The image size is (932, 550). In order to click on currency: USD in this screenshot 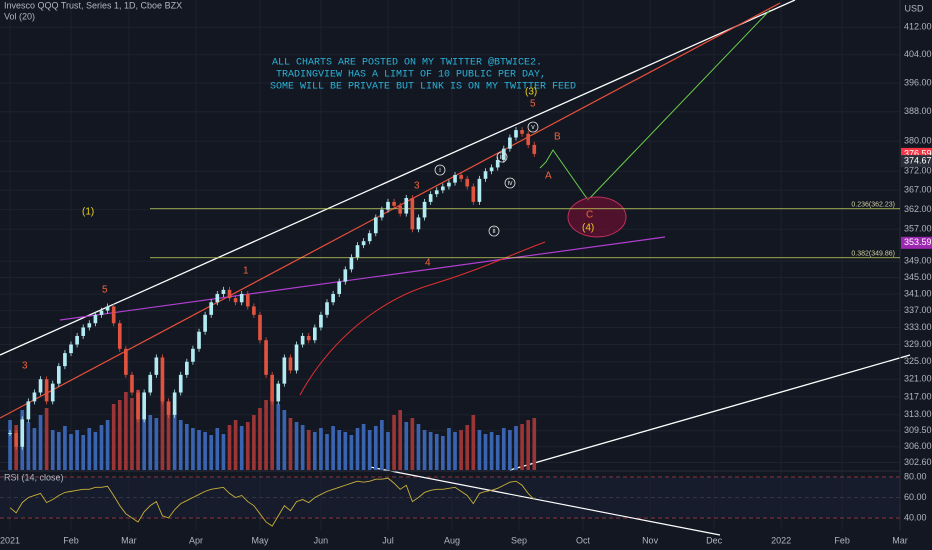, I will do `click(914, 8)`.